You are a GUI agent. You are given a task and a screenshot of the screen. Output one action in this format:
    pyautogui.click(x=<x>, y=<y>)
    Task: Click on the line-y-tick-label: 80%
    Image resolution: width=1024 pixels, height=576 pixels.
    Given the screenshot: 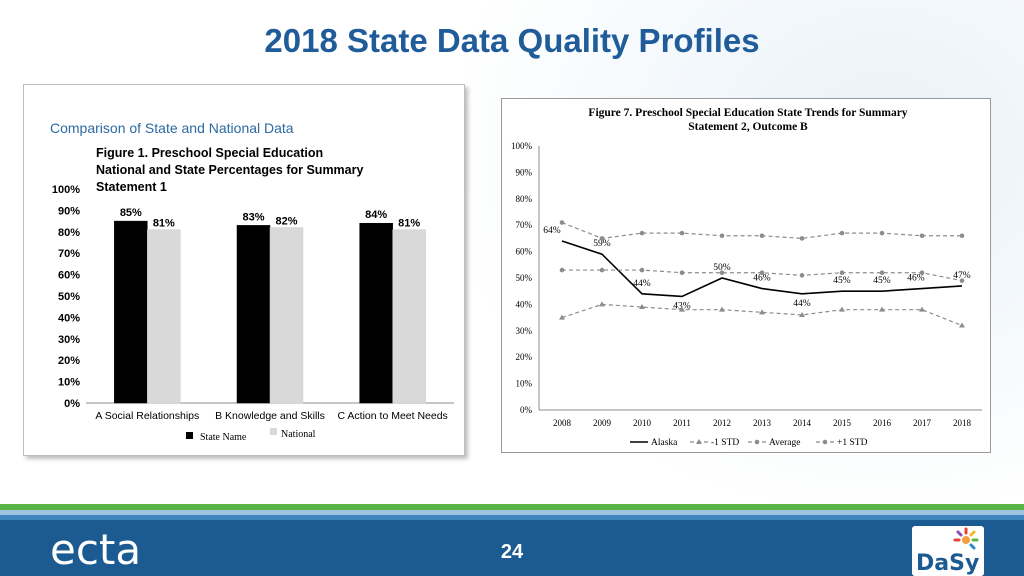 What is the action you would take?
    pyautogui.click(x=524, y=199)
    